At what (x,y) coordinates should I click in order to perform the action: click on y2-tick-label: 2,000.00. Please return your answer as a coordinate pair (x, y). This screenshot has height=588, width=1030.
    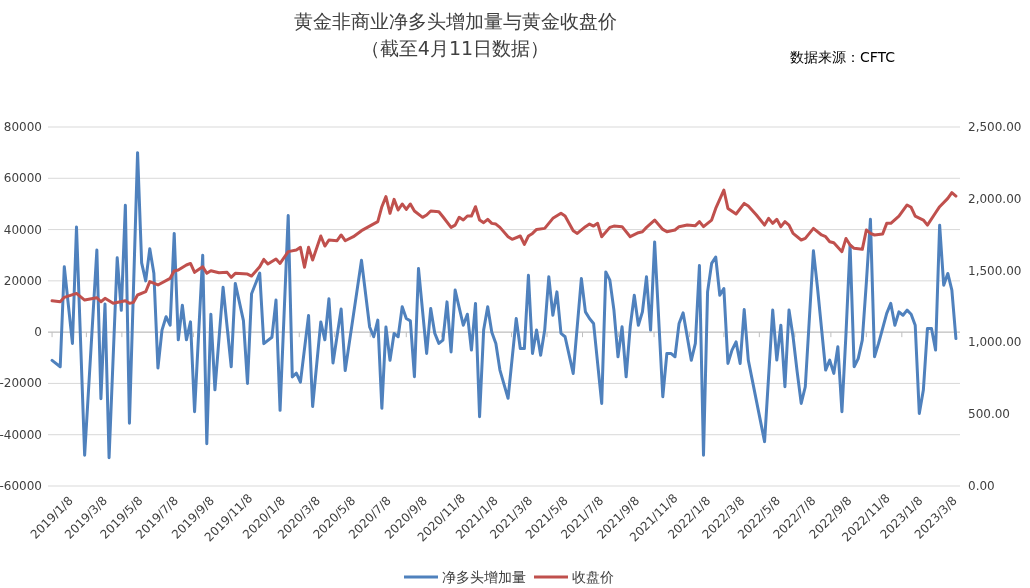
    Looking at the image, I should click on (995, 198).